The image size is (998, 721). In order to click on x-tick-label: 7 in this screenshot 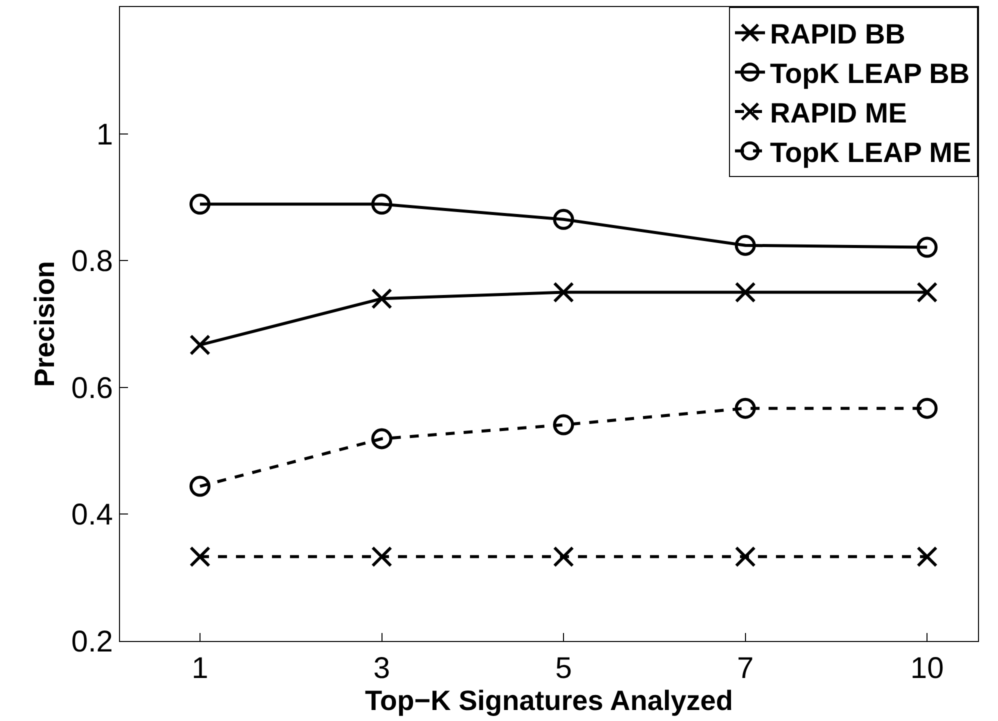, I will do `click(745, 668)`.